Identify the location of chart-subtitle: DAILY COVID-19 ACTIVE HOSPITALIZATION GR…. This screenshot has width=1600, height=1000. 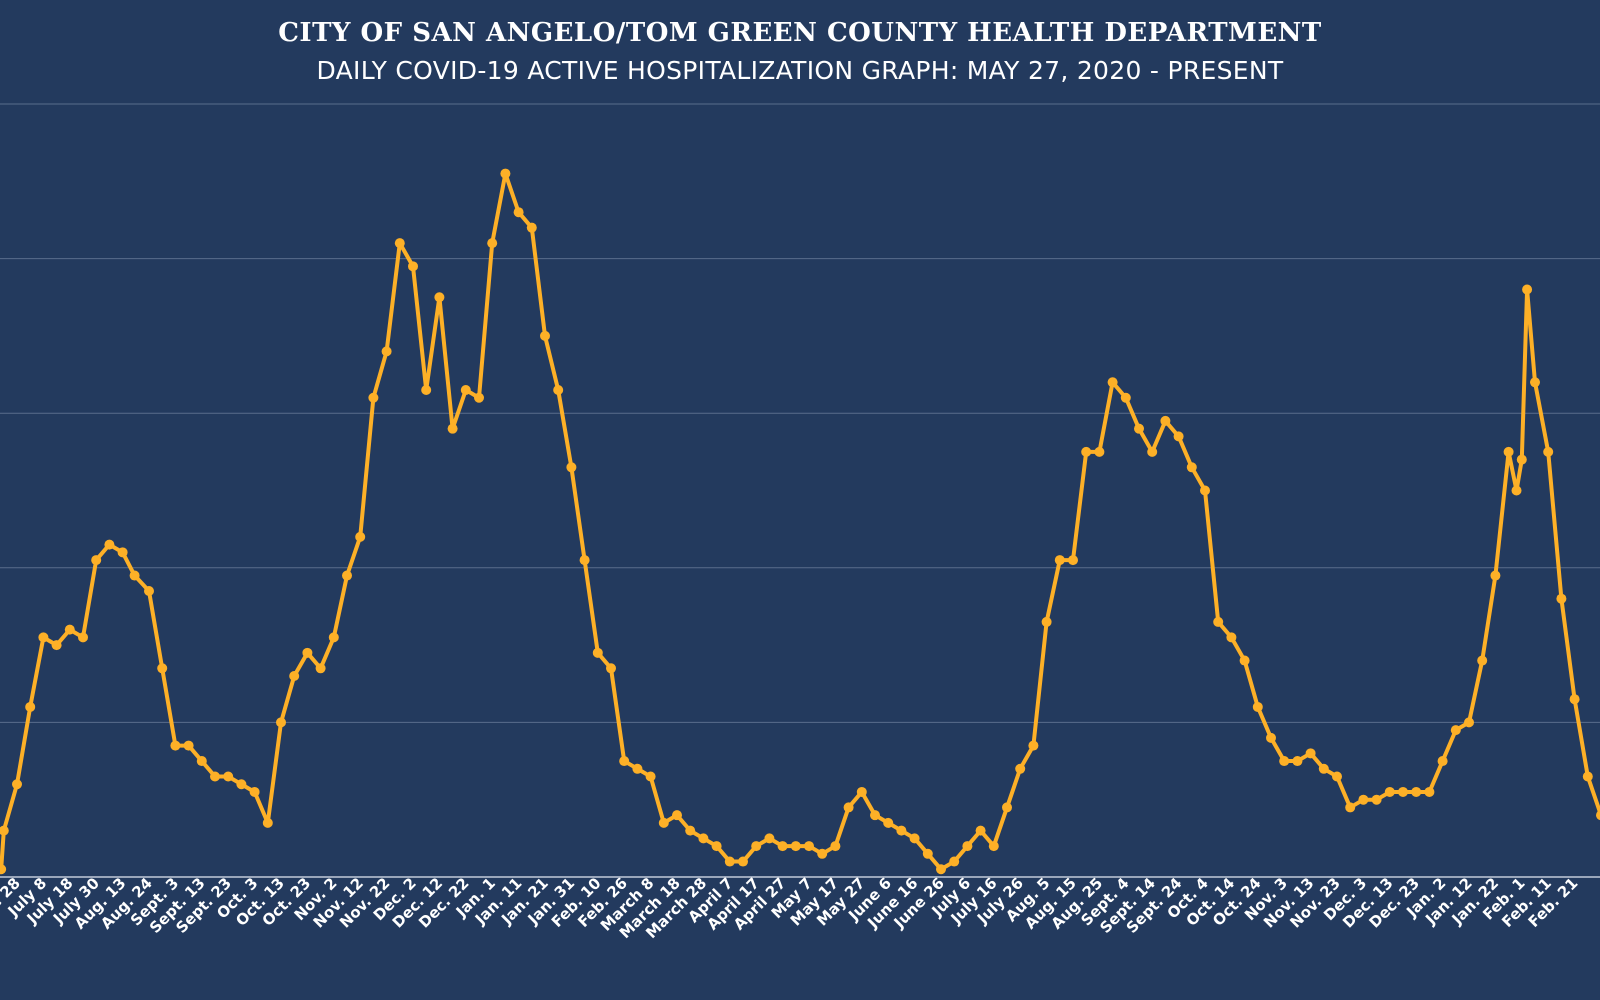
(800, 70).